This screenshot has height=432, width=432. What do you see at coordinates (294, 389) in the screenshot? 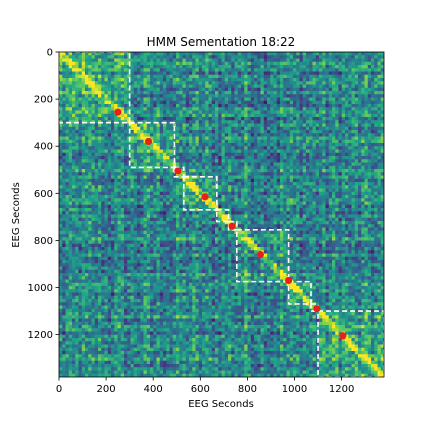
I see `x-tick-label: 1000` at bounding box center [294, 389].